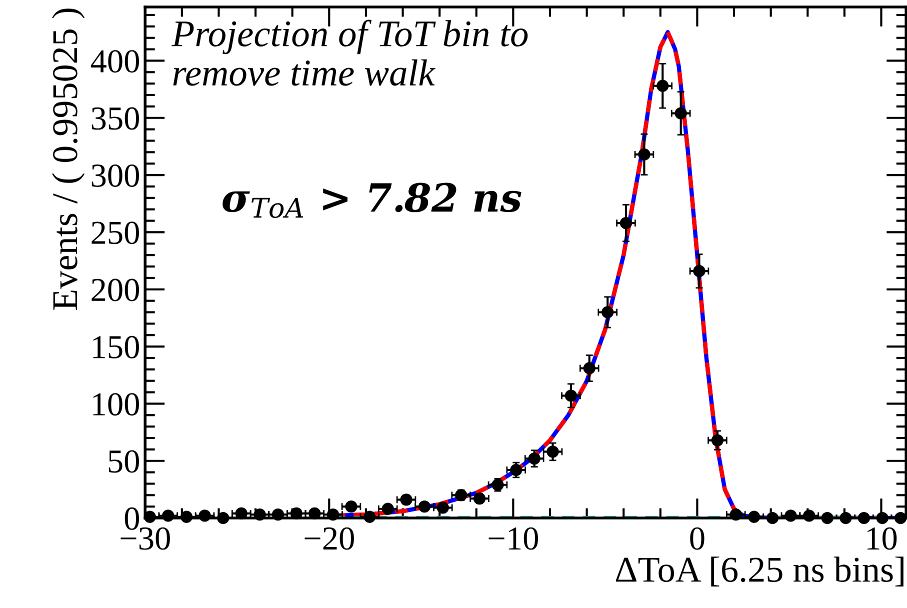 The image size is (907, 608). Describe the element at coordinates (115, 118) in the screenshot. I see `y-tick-label: 350` at that location.